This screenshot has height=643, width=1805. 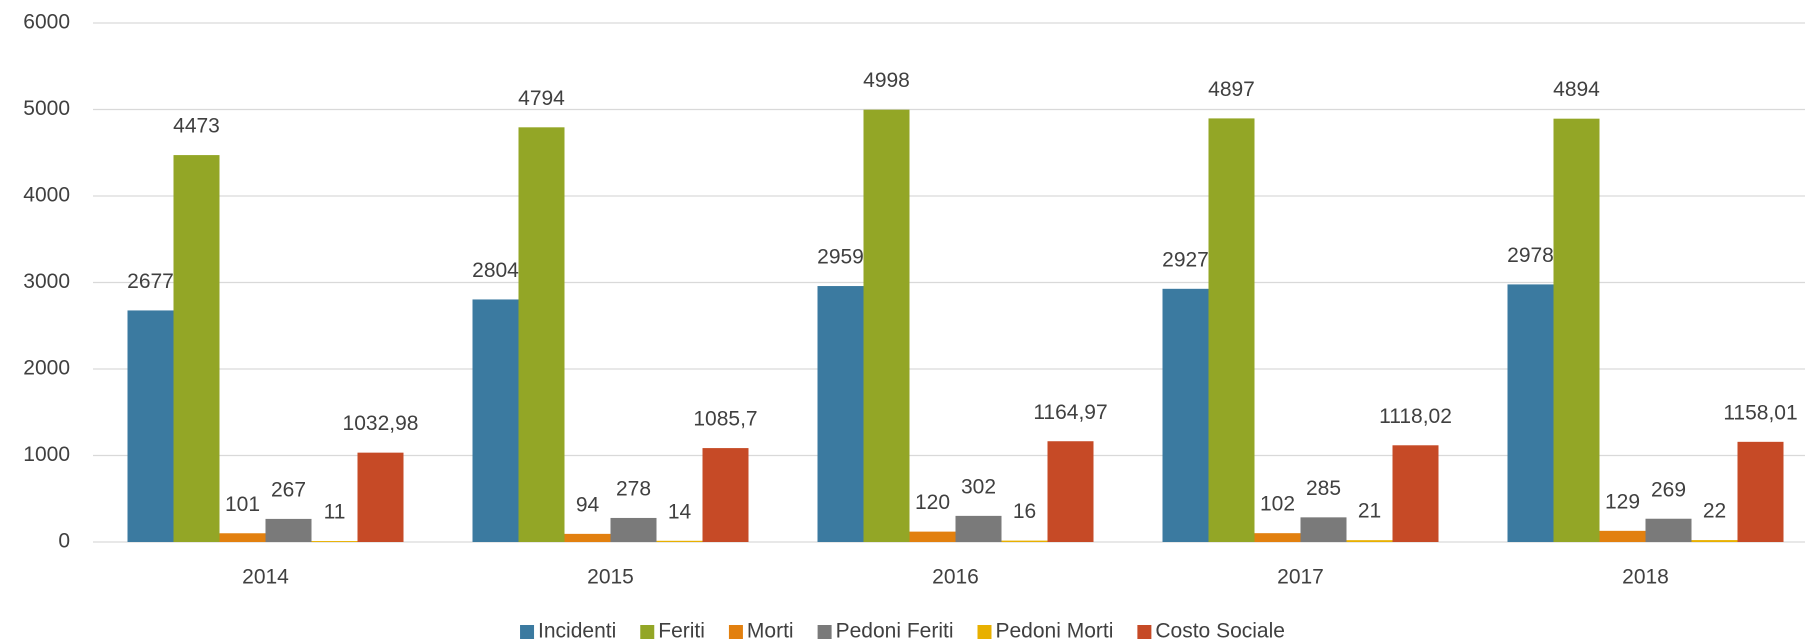 What do you see at coordinates (633, 488) in the screenshot?
I see `value-label: 278` at bounding box center [633, 488].